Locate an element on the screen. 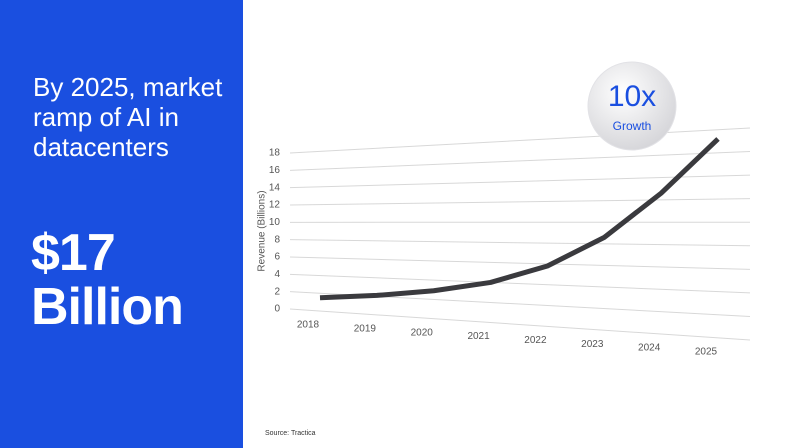 The height and width of the screenshot is (448, 800). badge-value: 10x is located at coordinates (632, 96).